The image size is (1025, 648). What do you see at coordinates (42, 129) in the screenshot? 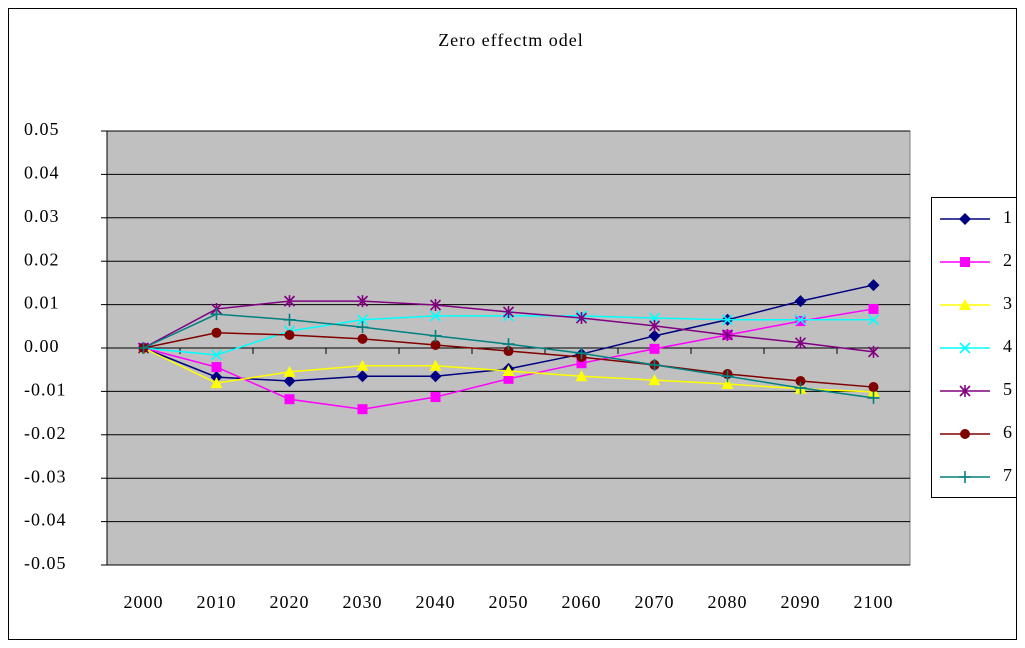
I see `y-tick-label: 0.05` at bounding box center [42, 129].